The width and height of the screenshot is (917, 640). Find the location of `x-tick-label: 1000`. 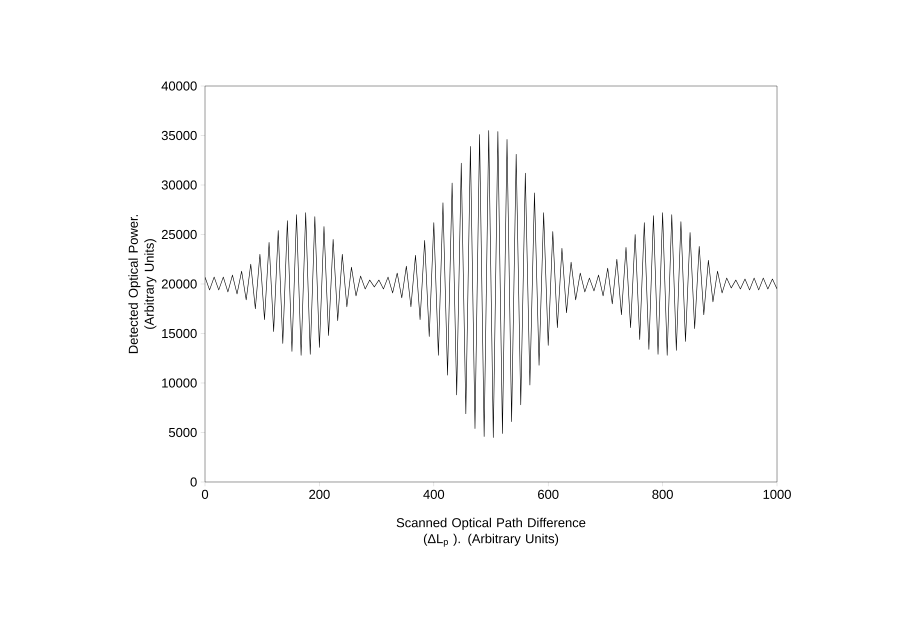

x-tick-label: 1000 is located at coordinates (777, 494).